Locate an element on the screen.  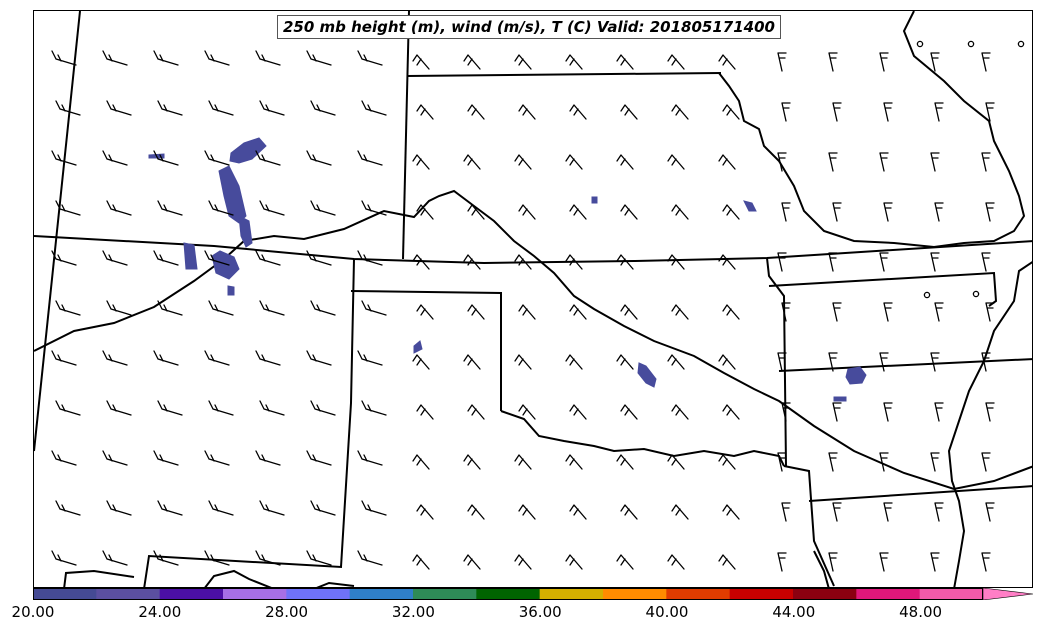
colorbar-tick-label: 48.00 is located at coordinates (921, 612).